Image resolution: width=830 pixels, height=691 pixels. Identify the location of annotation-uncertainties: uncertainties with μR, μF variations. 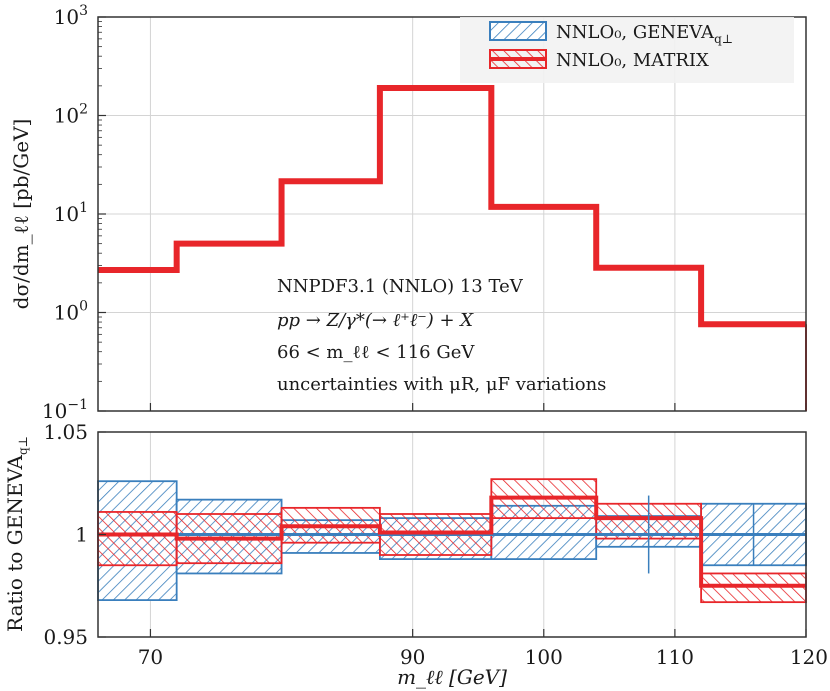
(441, 384).